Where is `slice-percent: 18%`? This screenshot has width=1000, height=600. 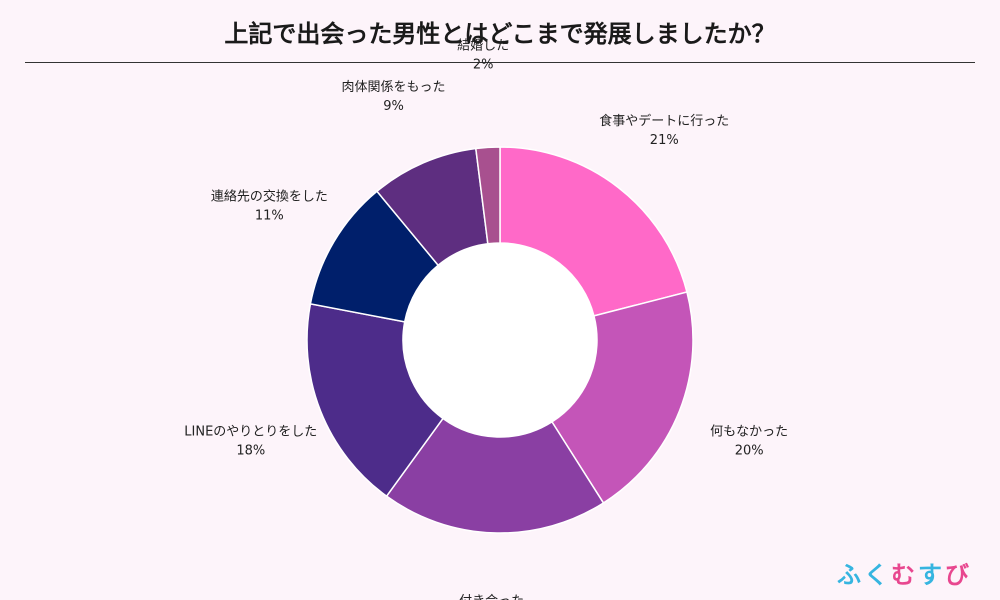 slice-percent: 18% is located at coordinates (250, 451).